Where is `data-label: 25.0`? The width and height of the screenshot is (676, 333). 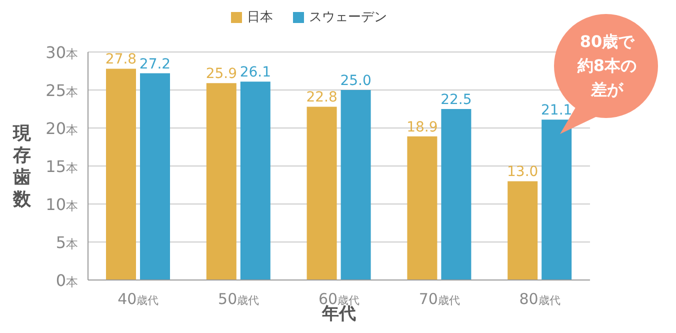
data-label: 25.0 is located at coordinates (356, 81).